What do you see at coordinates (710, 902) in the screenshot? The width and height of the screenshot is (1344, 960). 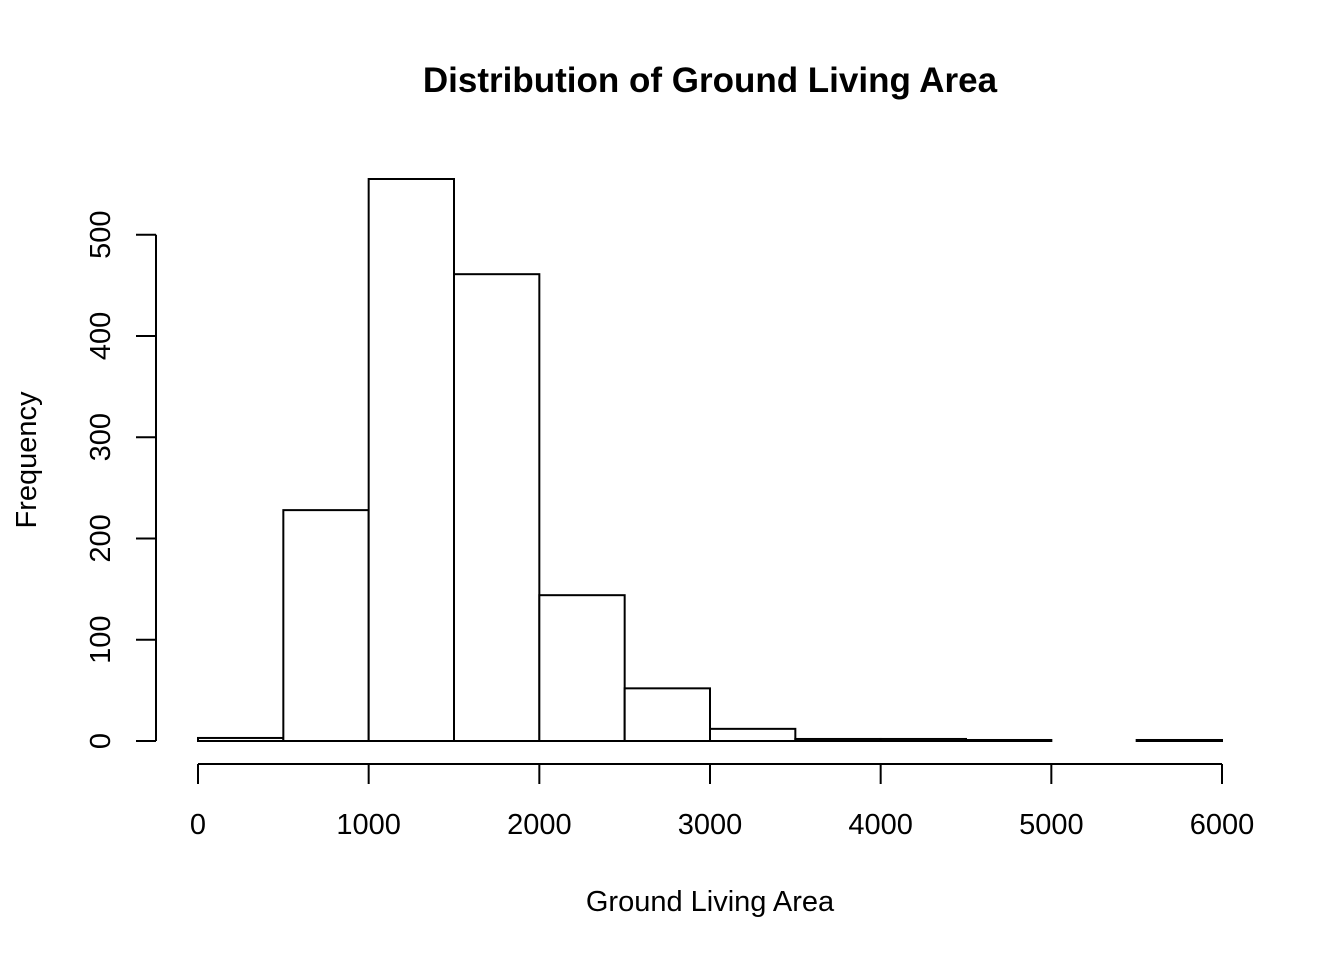 I see `x-axis-label: Ground Living Area` at bounding box center [710, 902].